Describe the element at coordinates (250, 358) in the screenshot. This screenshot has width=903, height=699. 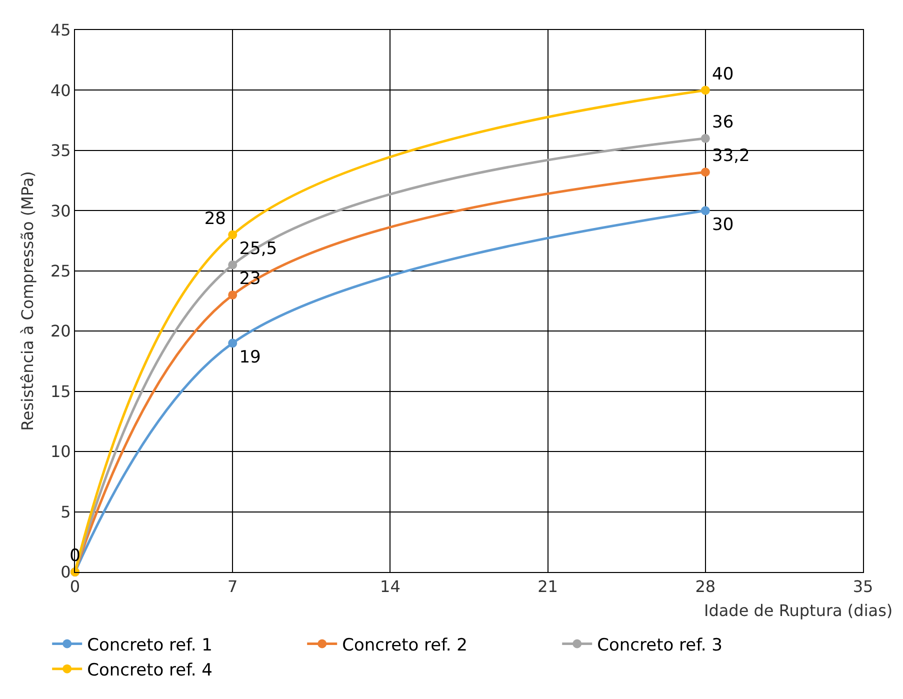
I see `data-label: 19` at that location.